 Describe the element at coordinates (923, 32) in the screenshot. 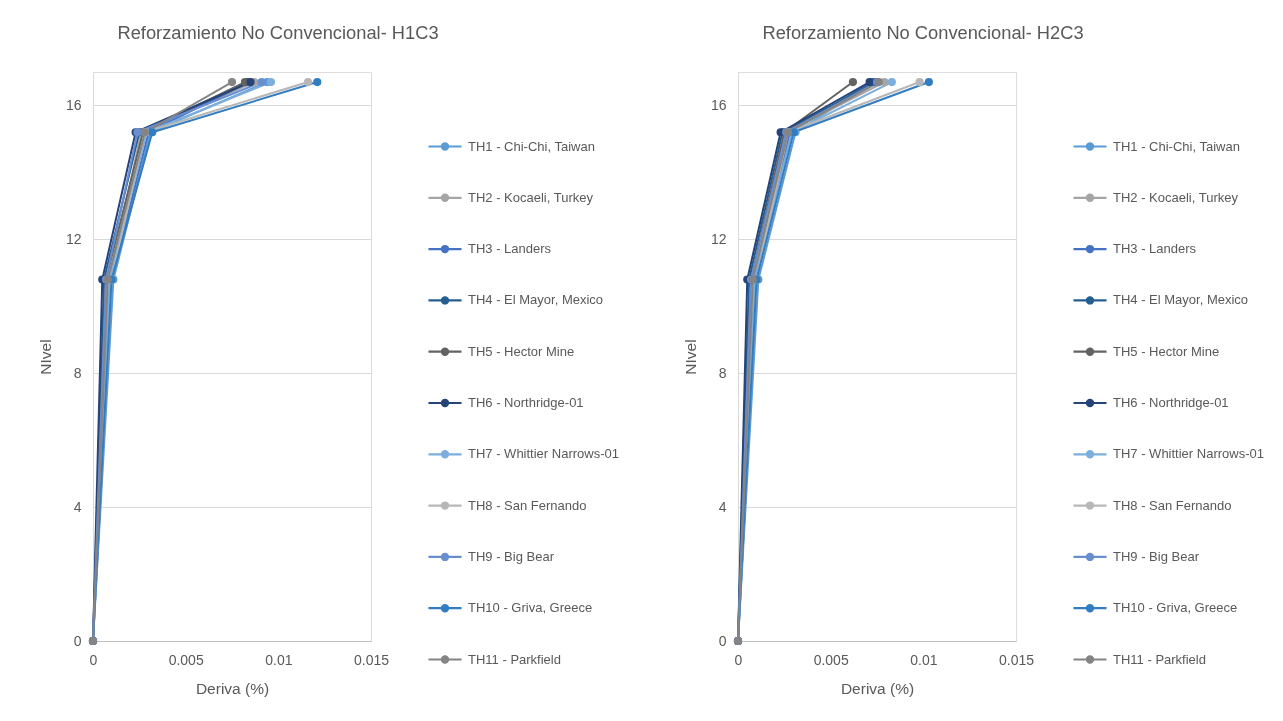

I see `chart-title: Reforzamiento No Convencional- H2C3` at that location.